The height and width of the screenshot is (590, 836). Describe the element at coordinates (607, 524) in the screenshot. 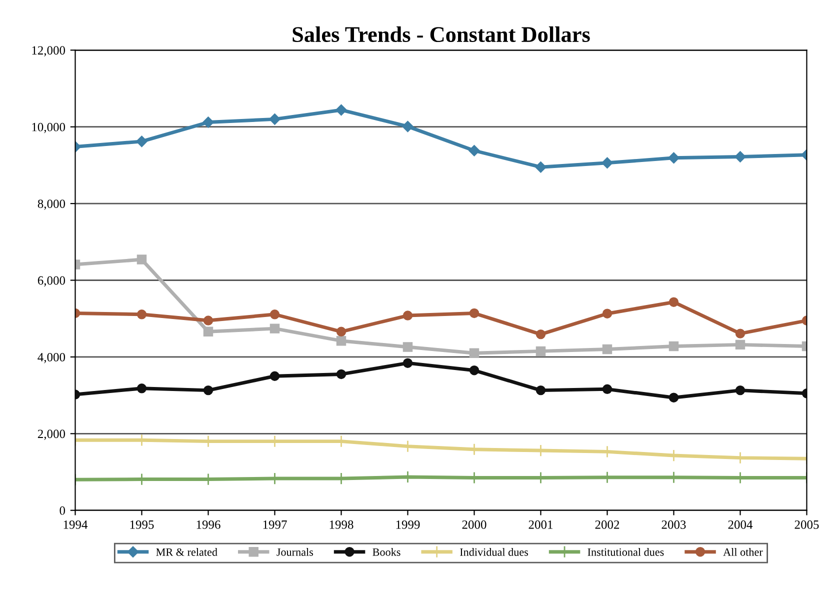

I see `x-tick-label: 2002` at that location.